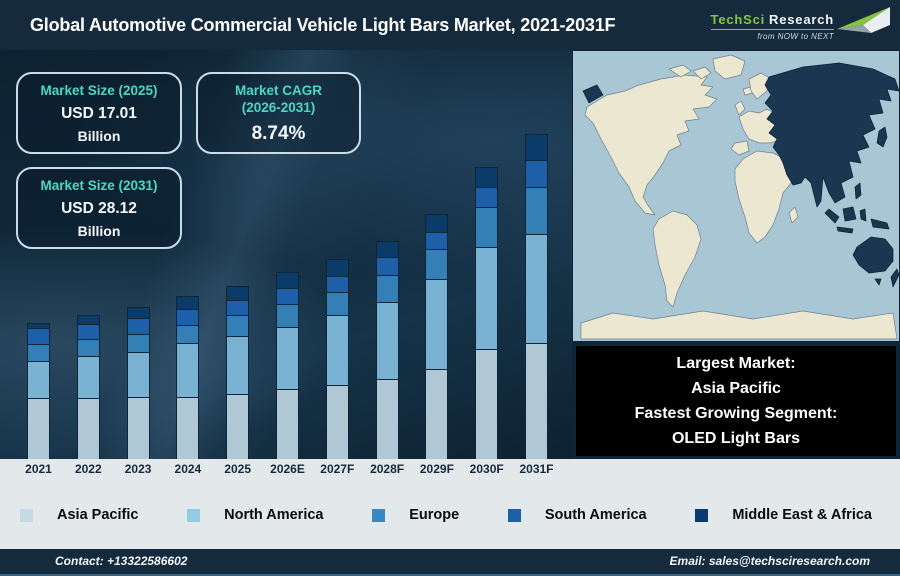 This screenshot has width=900, height=576. Describe the element at coordinates (873, 255) in the screenshot. I see `region-australia-highlight` at that location.